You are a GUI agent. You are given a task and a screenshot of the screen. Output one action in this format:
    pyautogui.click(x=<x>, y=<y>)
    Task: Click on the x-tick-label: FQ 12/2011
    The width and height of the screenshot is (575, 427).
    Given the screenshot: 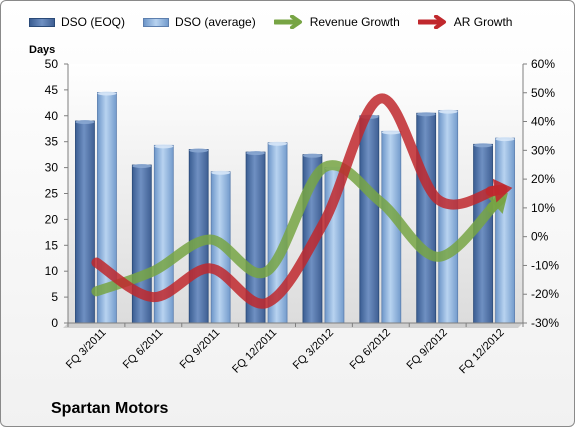 What is the action you would take?
    pyautogui.click(x=254, y=351)
    